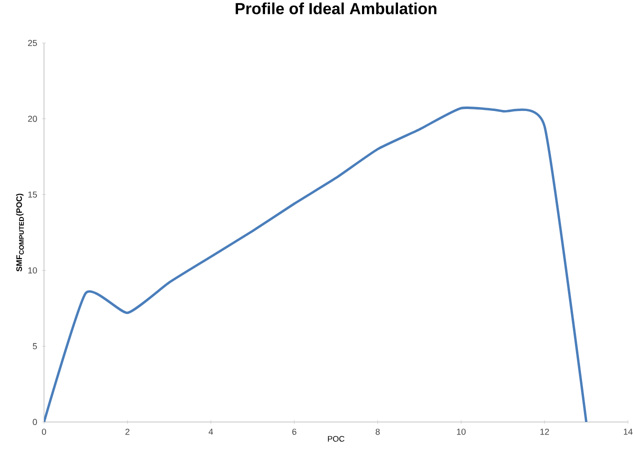 The image size is (633, 456). Describe the element at coordinates (34, 346) in the screenshot. I see `y-tick-label: 5` at that location.